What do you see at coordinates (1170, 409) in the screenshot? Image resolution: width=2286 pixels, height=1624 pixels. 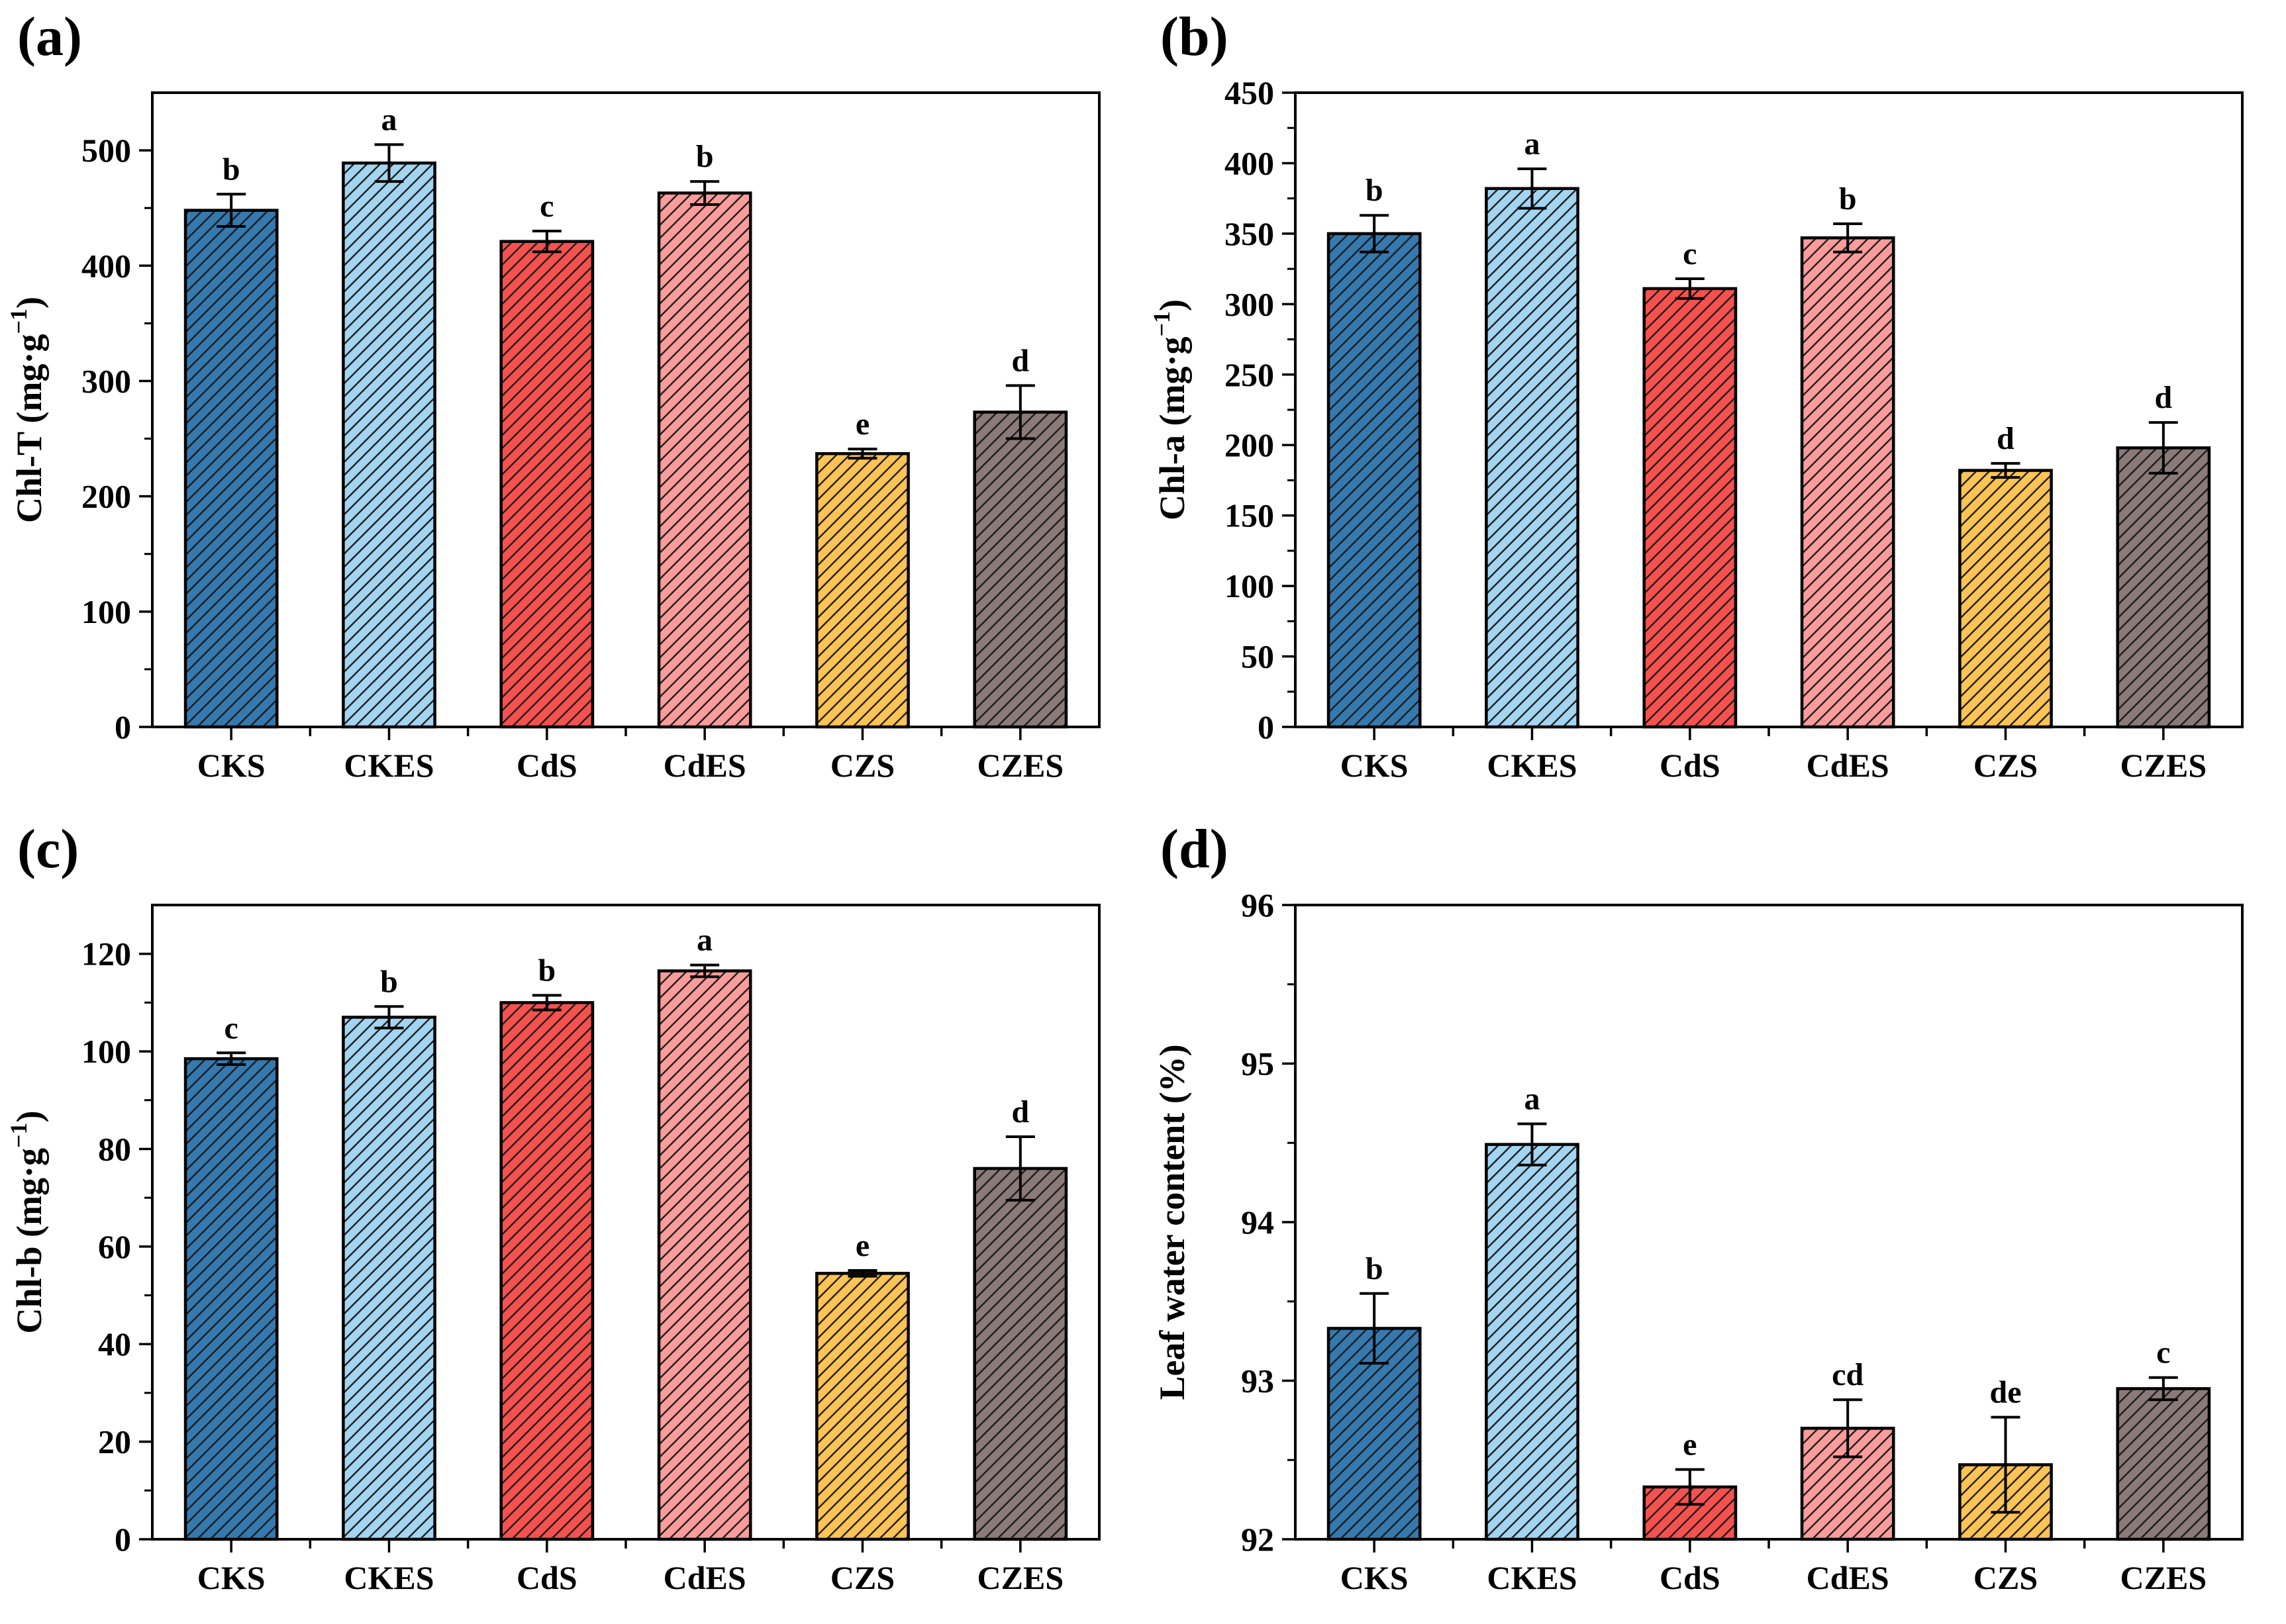 I see `y-axis-title: Chl-a (mg·g−1)` at bounding box center [1170, 409].